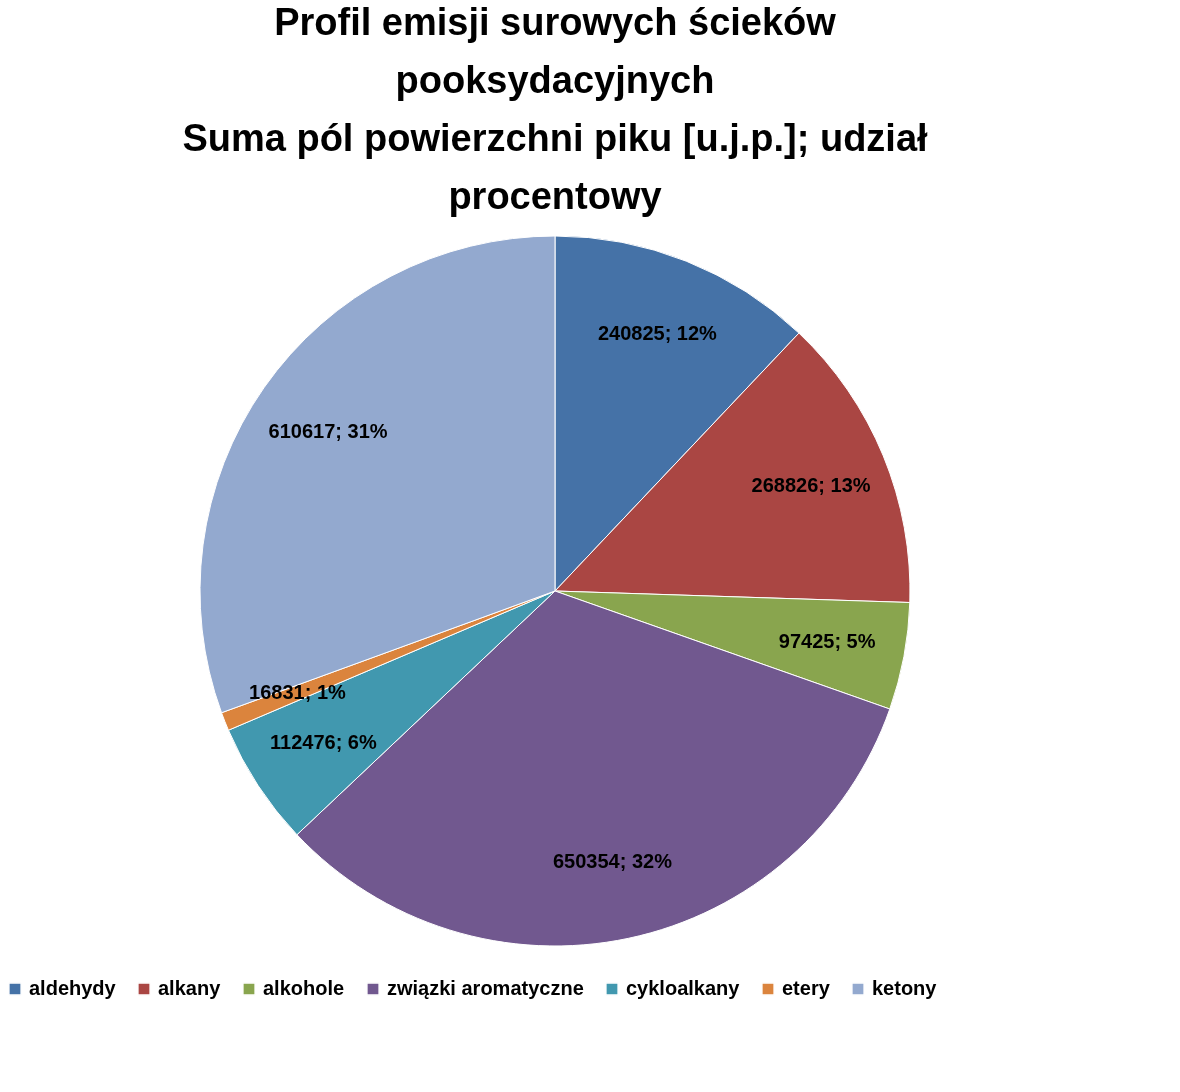  Describe the element at coordinates (555, 51) in the screenshot. I see `chart-title: Profil emisji surowych ścieków pooksydacyjnych` at that location.